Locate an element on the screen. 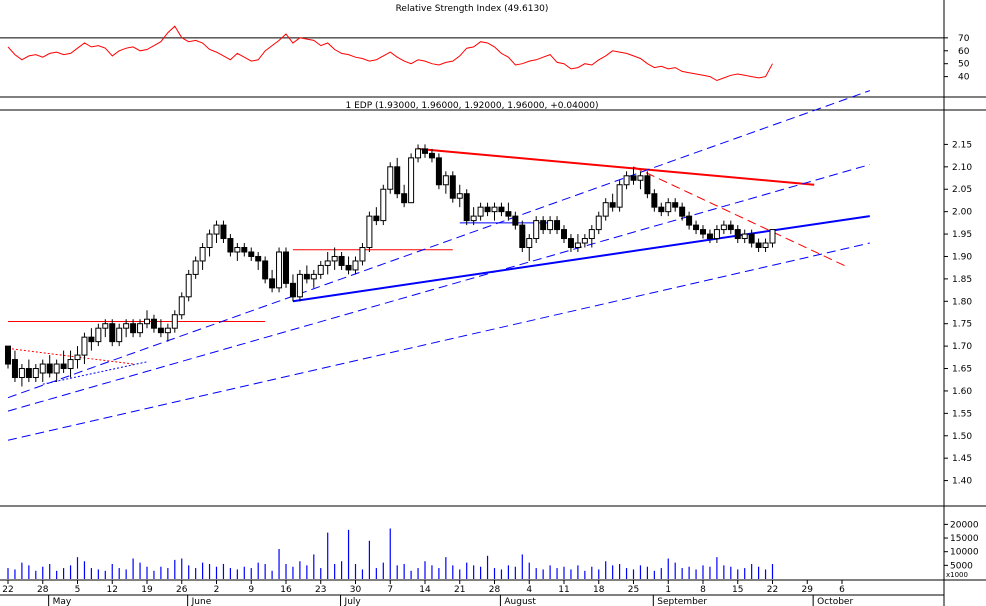 The image size is (986, 606). rsi-tick-label: 40 is located at coordinates (964, 78).